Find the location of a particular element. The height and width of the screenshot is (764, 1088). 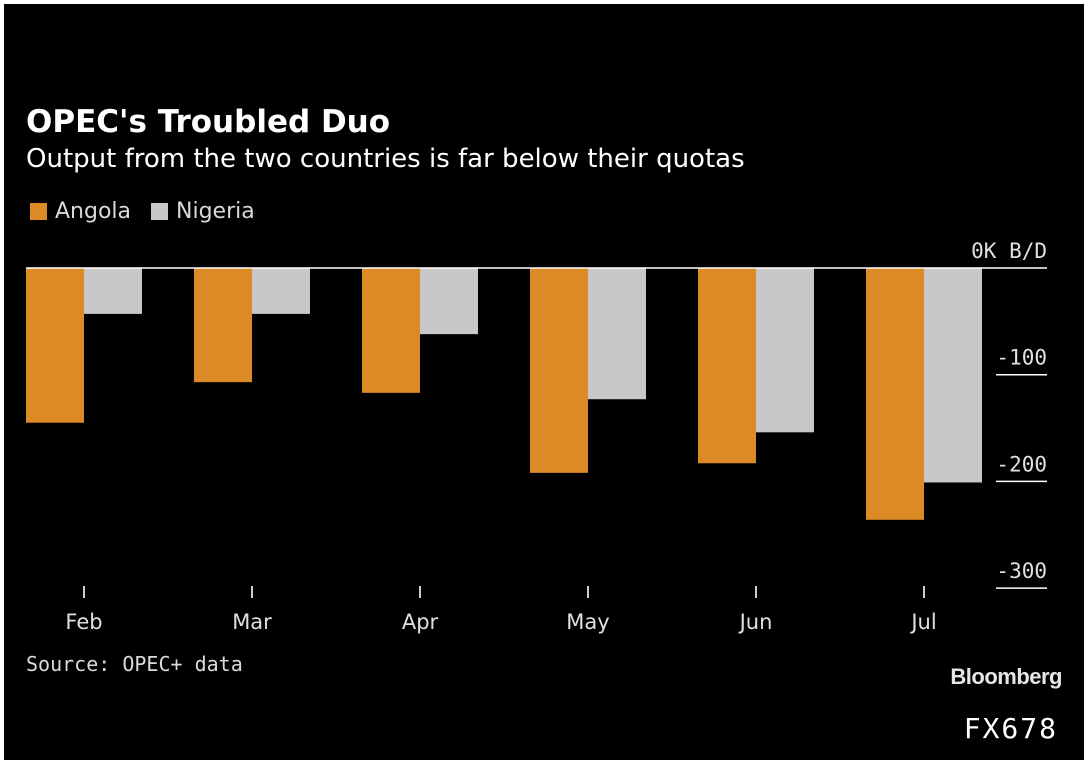

bar-angola-feb is located at coordinates (55, 345).